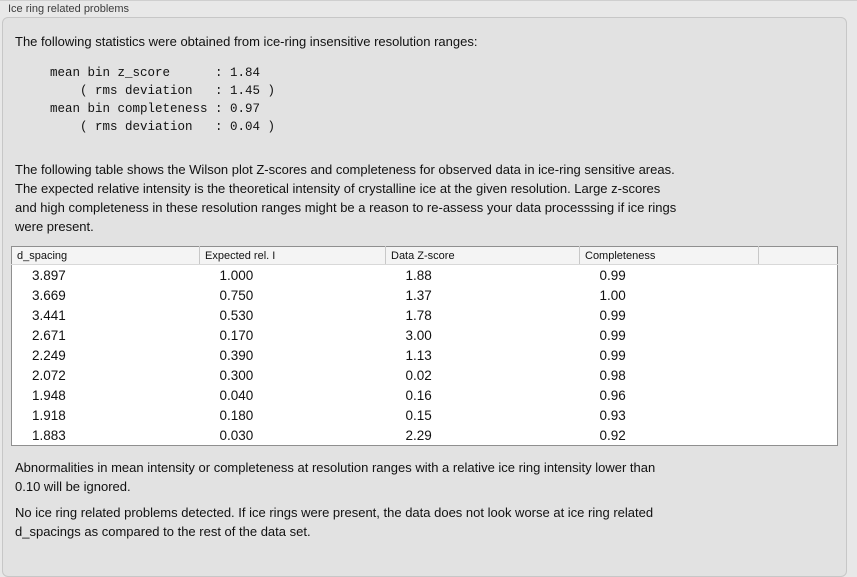  Describe the element at coordinates (236, 275) in the screenshot. I see `table-cell: 1.000` at that location.